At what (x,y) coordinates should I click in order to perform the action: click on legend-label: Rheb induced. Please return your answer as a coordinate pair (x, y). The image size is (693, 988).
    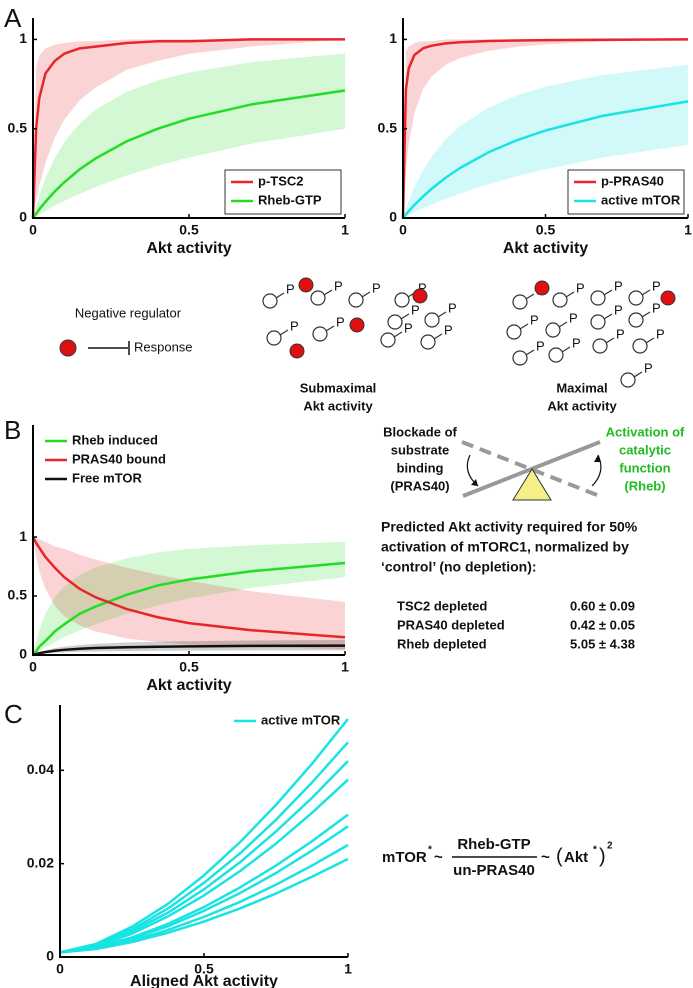
    Looking at the image, I should click on (115, 439).